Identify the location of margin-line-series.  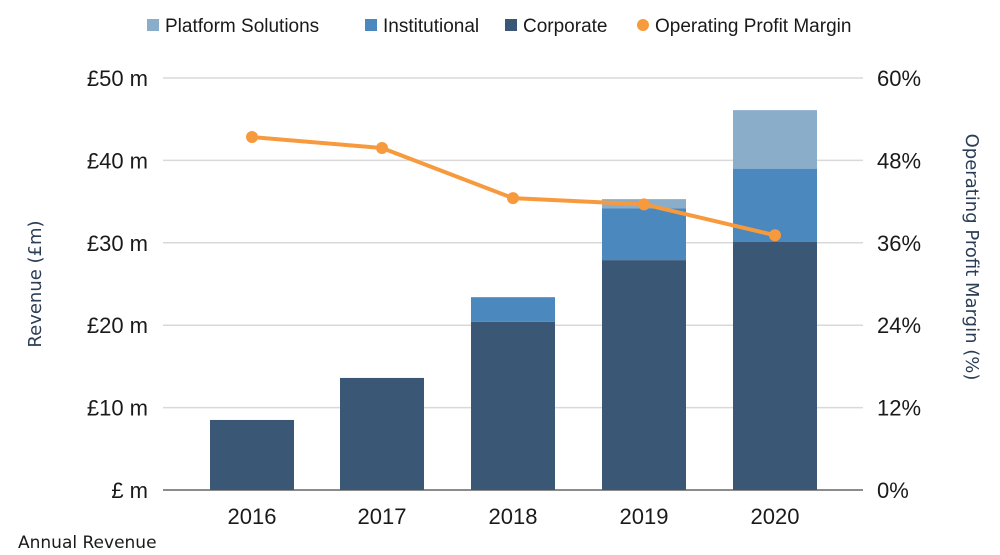
(513, 186).